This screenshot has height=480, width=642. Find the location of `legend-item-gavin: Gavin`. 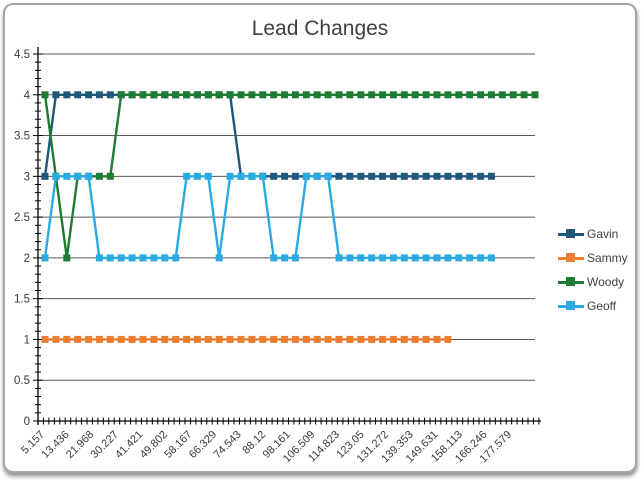

legend-item-gavin: Gavin is located at coordinates (596, 233).